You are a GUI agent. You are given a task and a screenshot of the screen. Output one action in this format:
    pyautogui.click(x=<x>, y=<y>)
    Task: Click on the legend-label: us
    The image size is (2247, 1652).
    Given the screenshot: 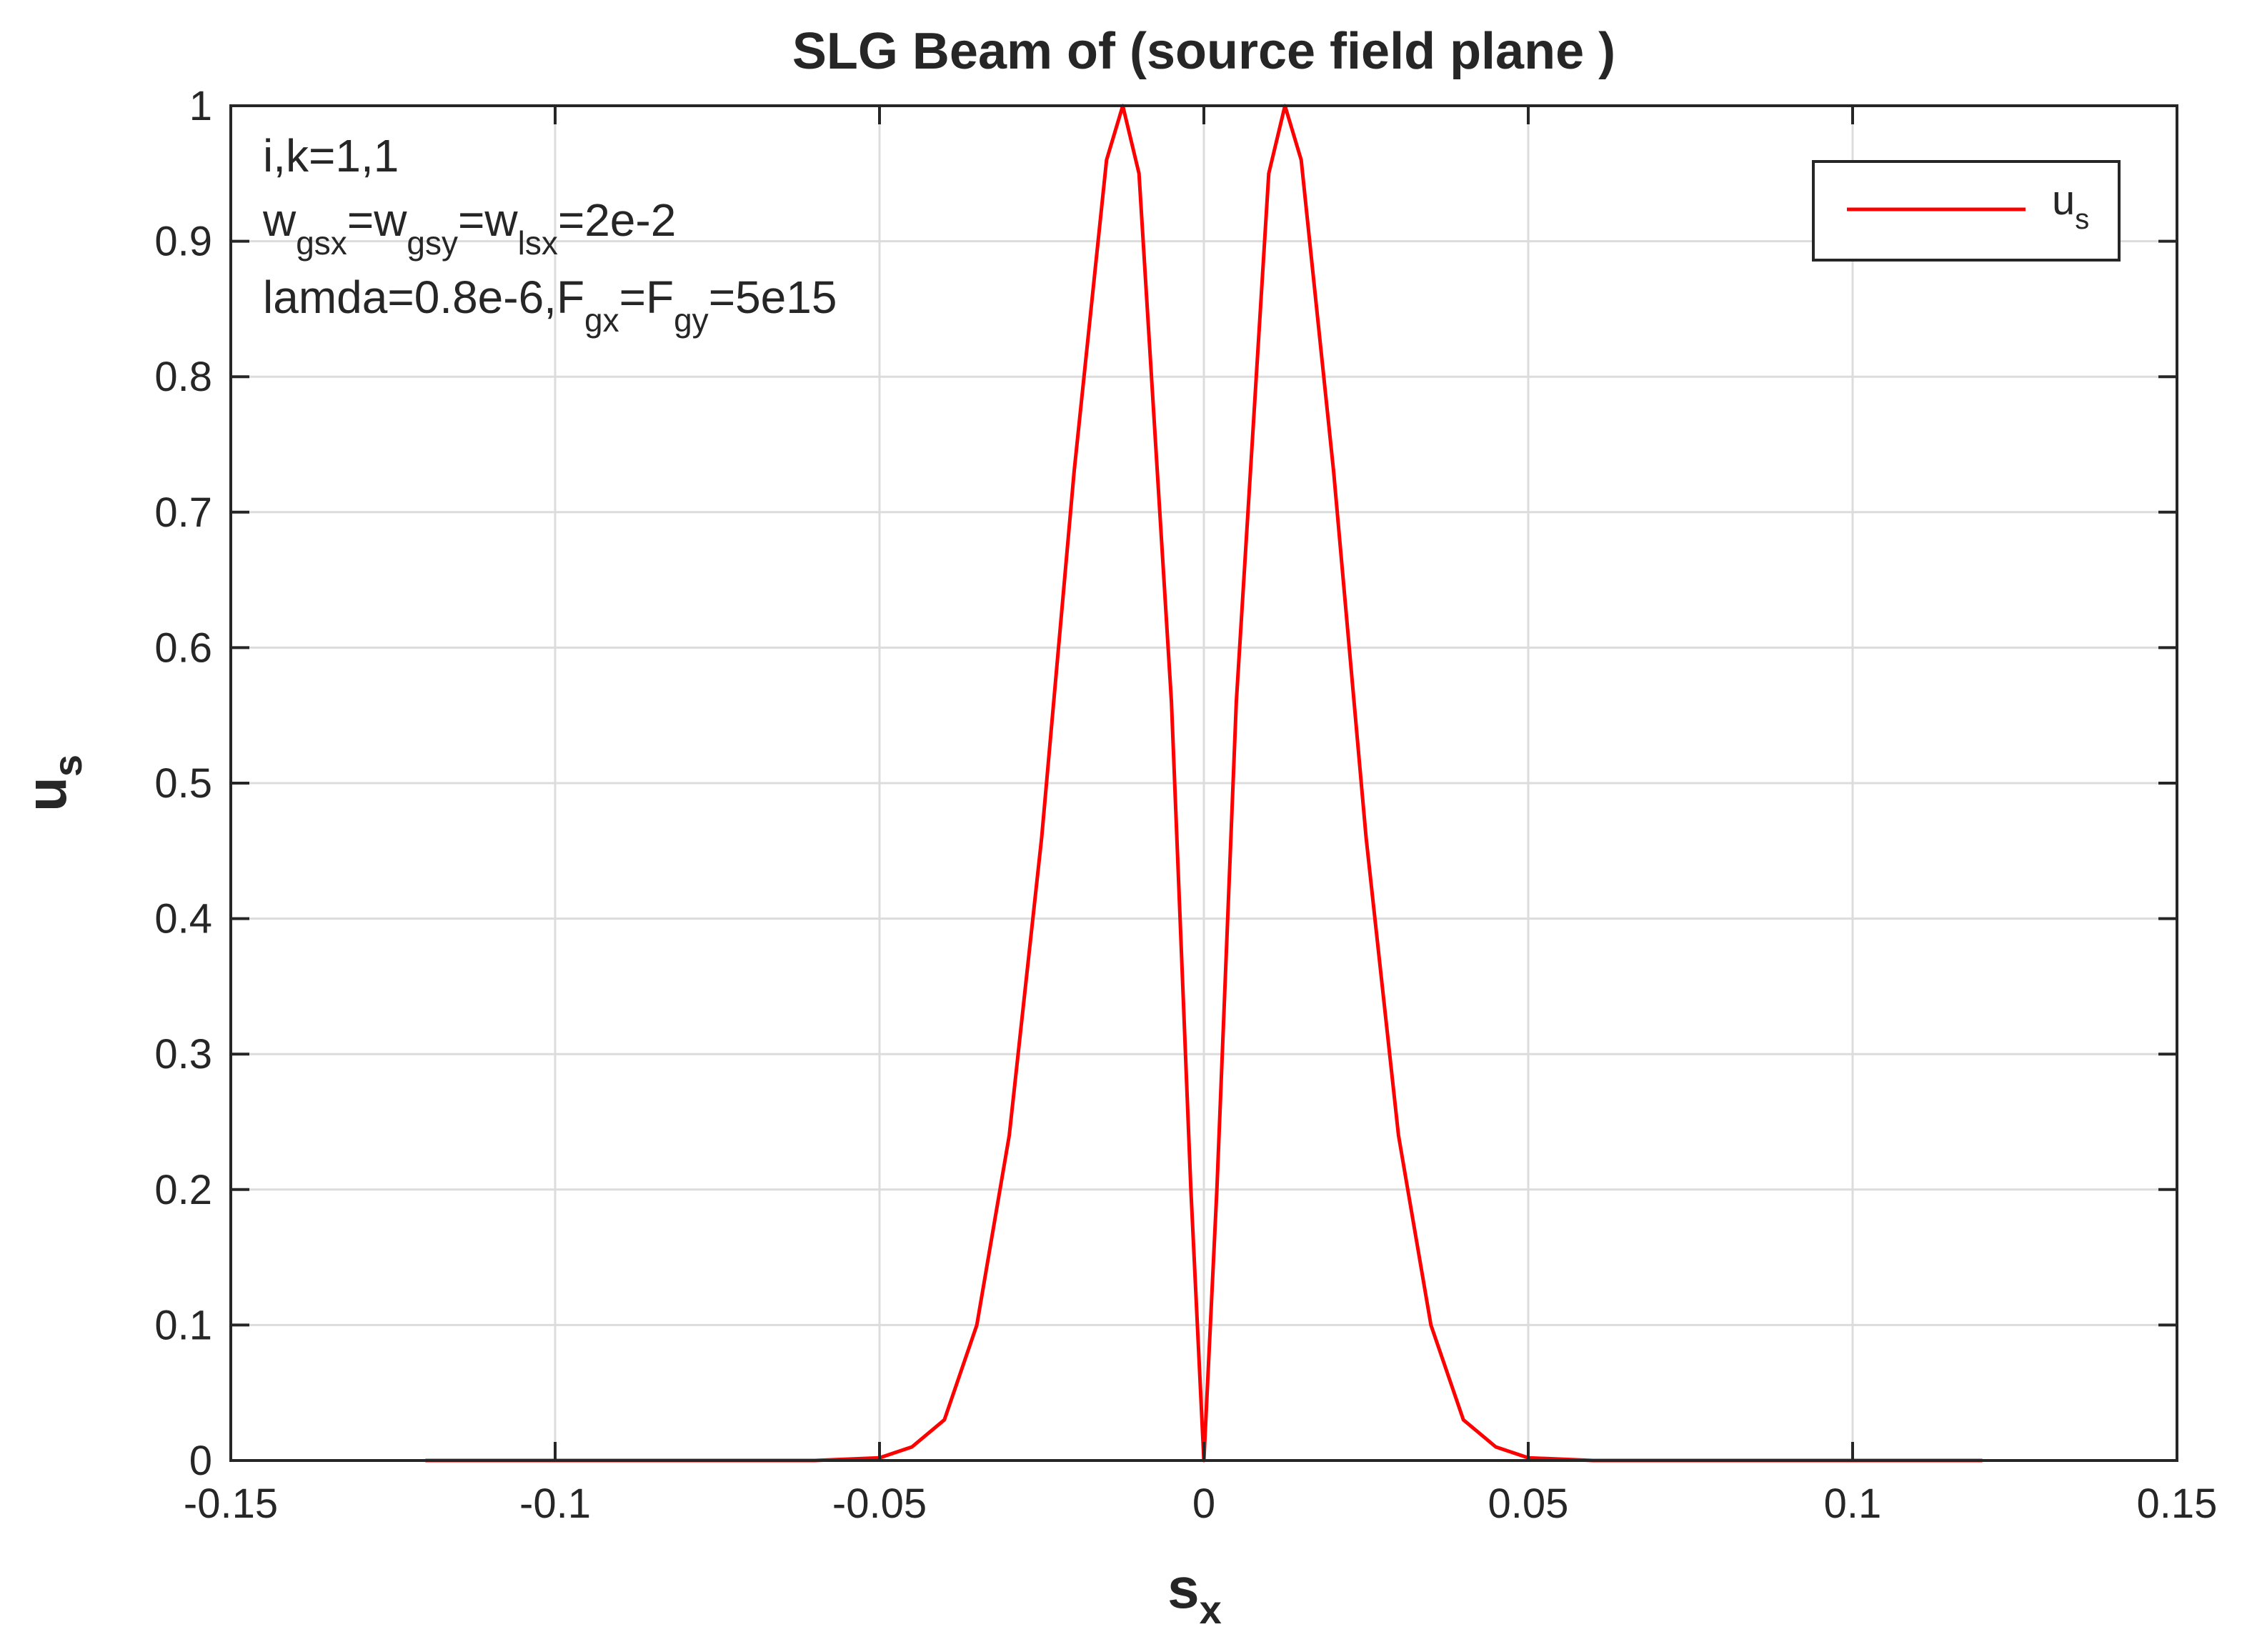 What is the action you would take?
    pyautogui.click(x=2070, y=206)
    